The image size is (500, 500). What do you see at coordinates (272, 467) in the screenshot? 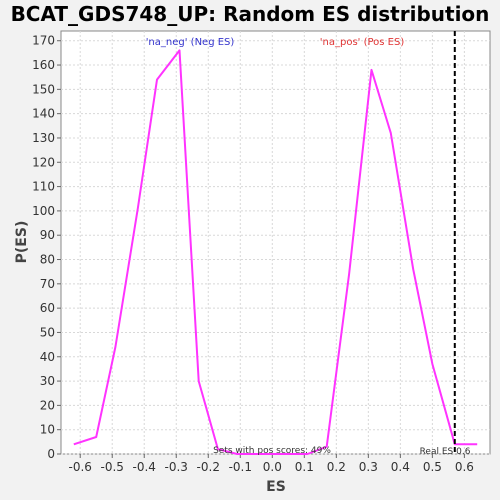
I see `x-tick-label: 0.0` at bounding box center [272, 467].